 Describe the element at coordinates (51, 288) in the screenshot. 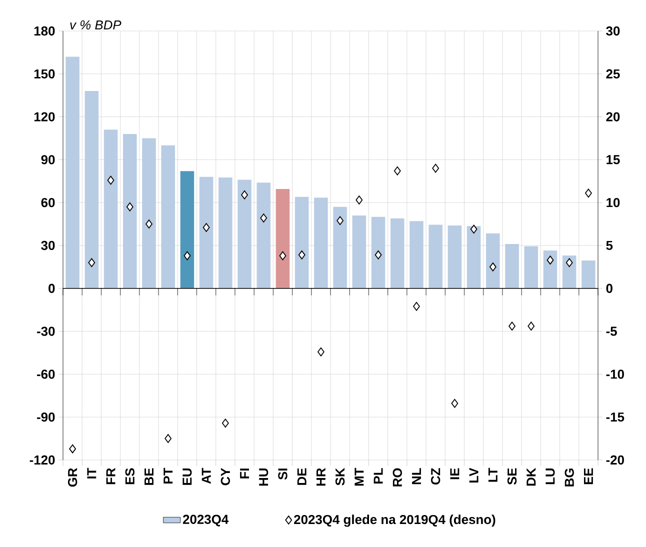

I see `y-tick-label: 0` at that location.